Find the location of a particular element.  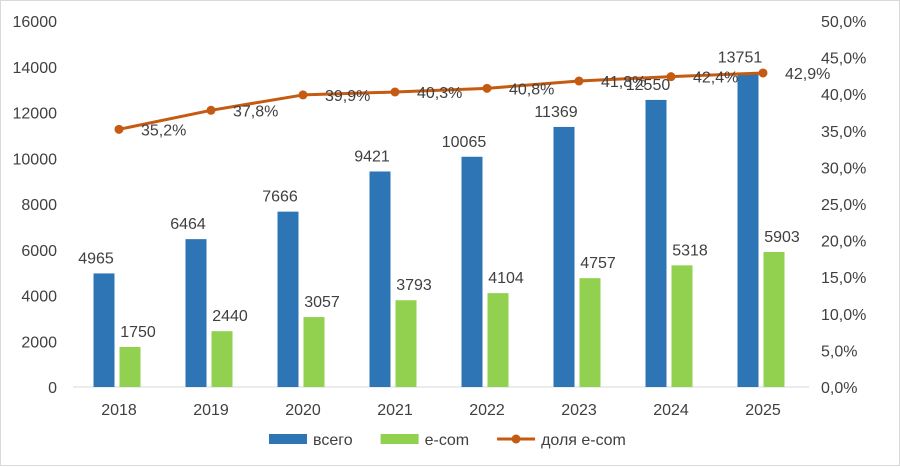

data-label-ecom-share: 42,9% is located at coordinates (807, 74).